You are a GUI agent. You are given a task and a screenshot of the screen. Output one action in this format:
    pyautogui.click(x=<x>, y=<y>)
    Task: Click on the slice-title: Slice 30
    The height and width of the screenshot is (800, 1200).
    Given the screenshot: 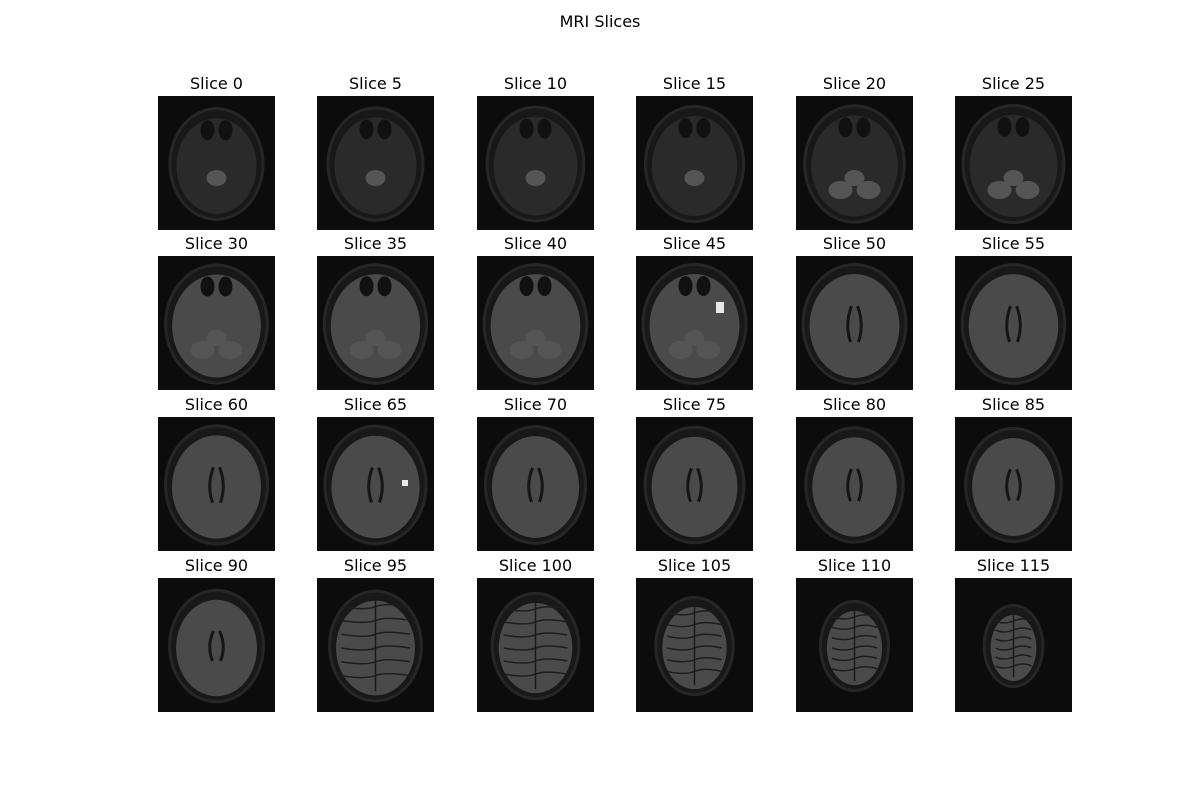 What is the action you would take?
    pyautogui.click(x=216, y=243)
    